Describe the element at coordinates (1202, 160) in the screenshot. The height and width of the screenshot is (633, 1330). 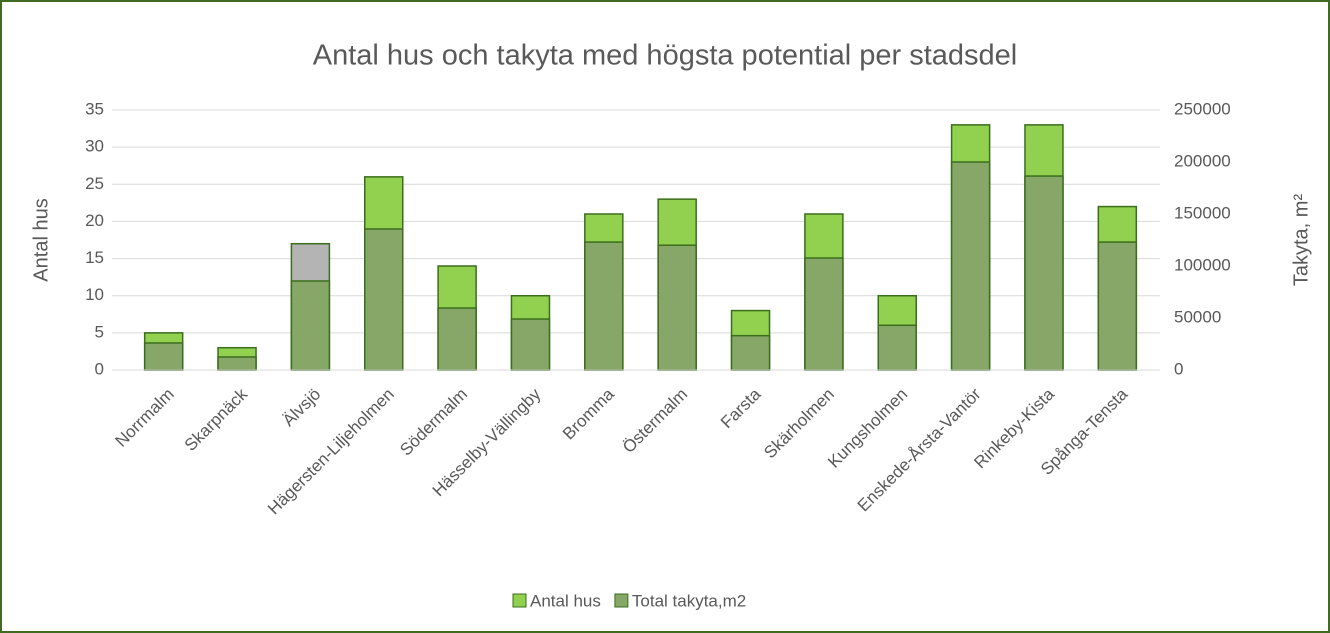
I see `y2-tick-label: 200000` at that location.